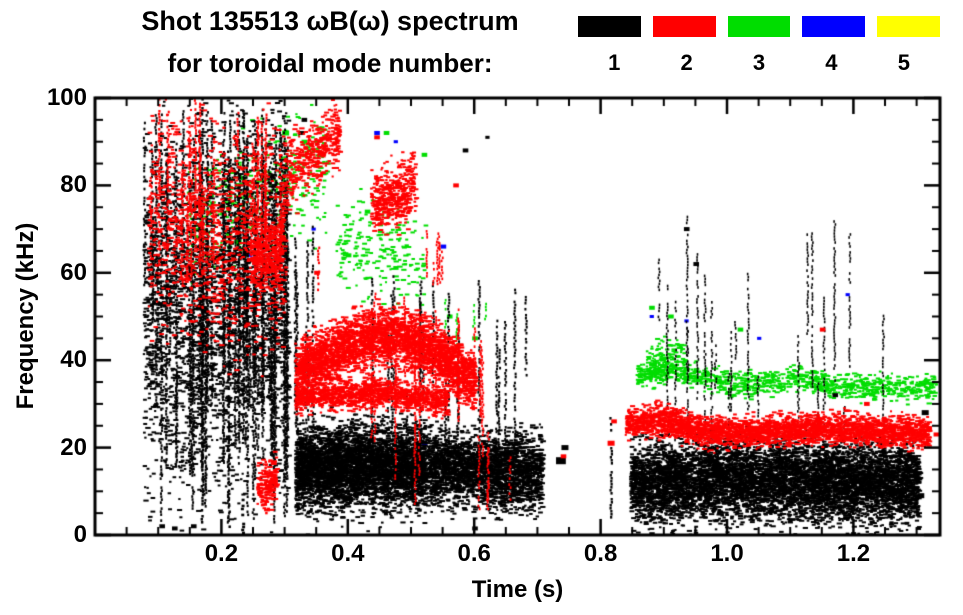  Describe the element at coordinates (25, 316) in the screenshot. I see `y-axis-title: Frequency (kHz)` at that location.